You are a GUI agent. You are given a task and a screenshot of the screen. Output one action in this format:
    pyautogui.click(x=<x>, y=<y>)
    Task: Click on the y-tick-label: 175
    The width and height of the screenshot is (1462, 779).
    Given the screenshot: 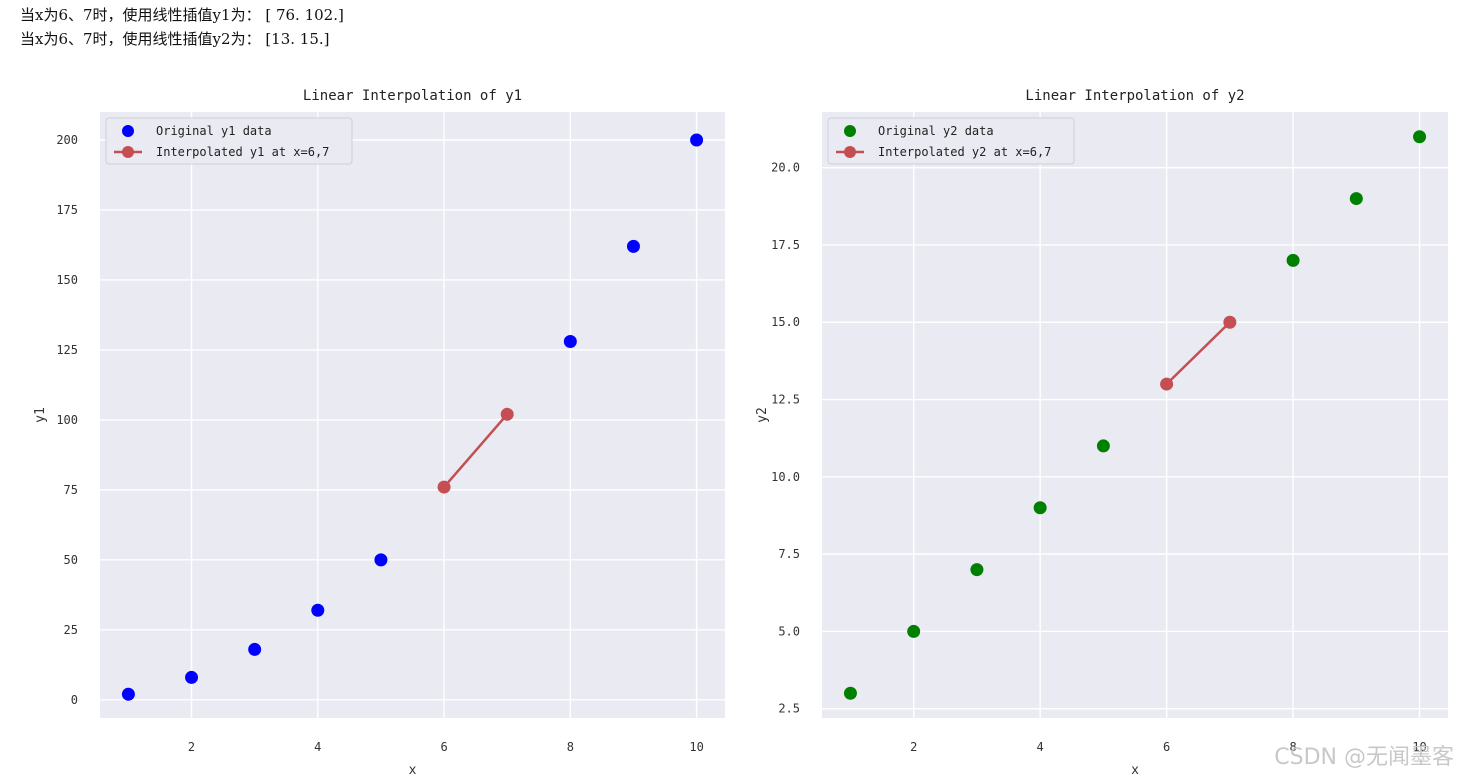 What is the action you would take?
    pyautogui.click(x=67, y=210)
    